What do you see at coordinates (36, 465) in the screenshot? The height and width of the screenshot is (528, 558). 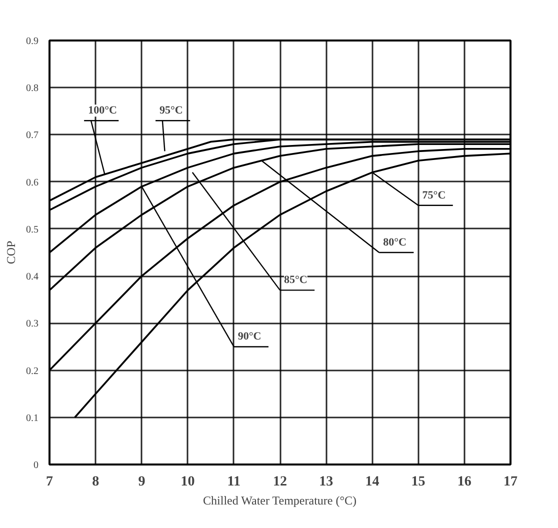 I see `y-tick-label: 0` at bounding box center [36, 465].